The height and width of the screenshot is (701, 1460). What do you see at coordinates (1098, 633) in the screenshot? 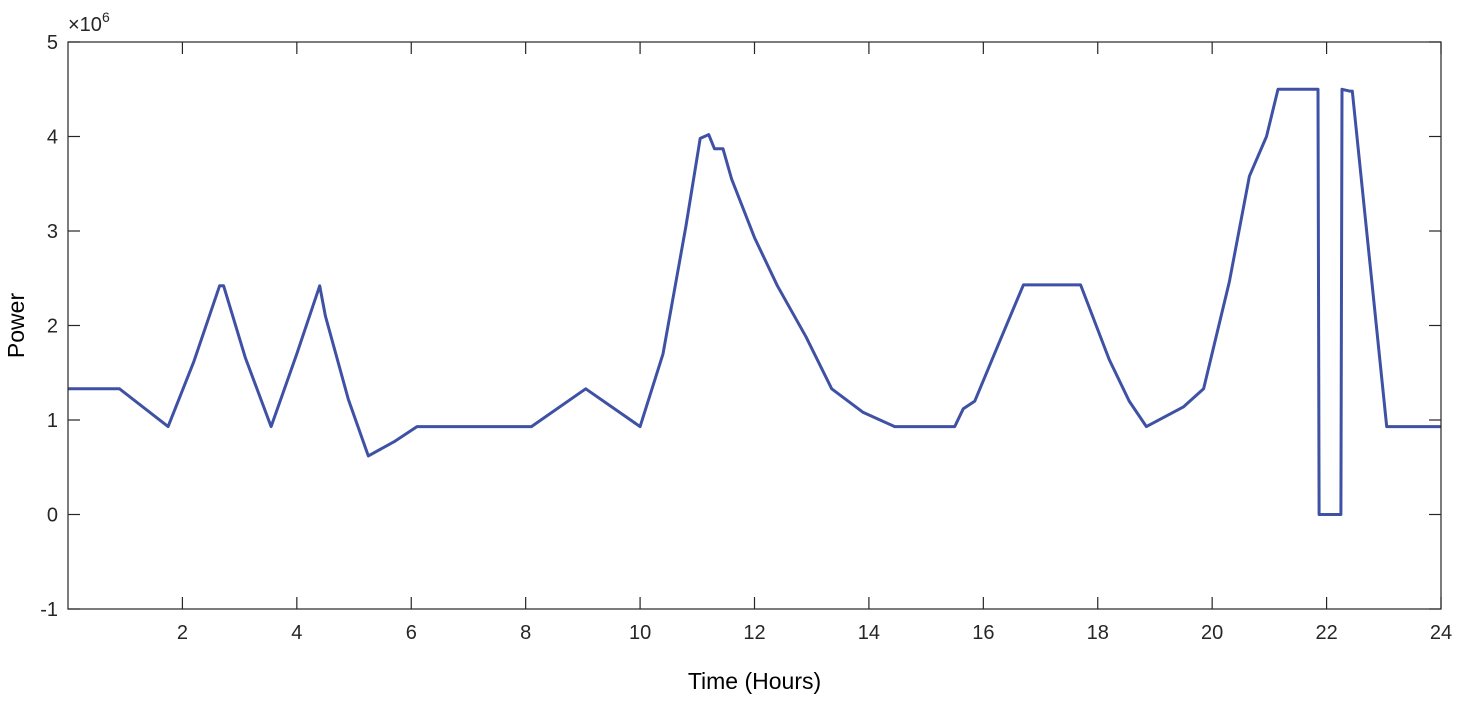
I see `x-tick-label: 18` at bounding box center [1098, 633].